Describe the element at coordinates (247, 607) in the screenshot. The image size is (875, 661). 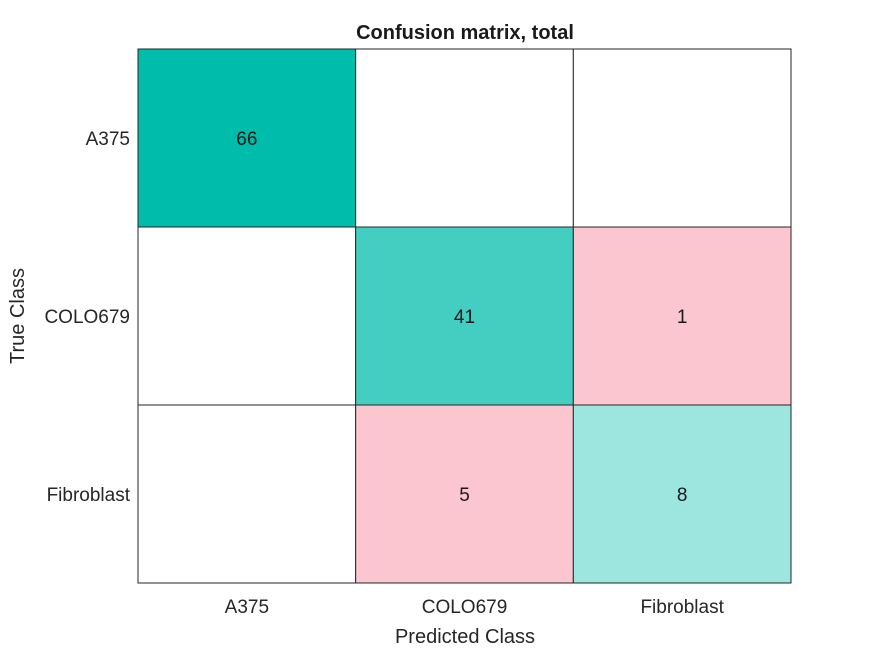
I see `x-tick-label: A375` at that location.